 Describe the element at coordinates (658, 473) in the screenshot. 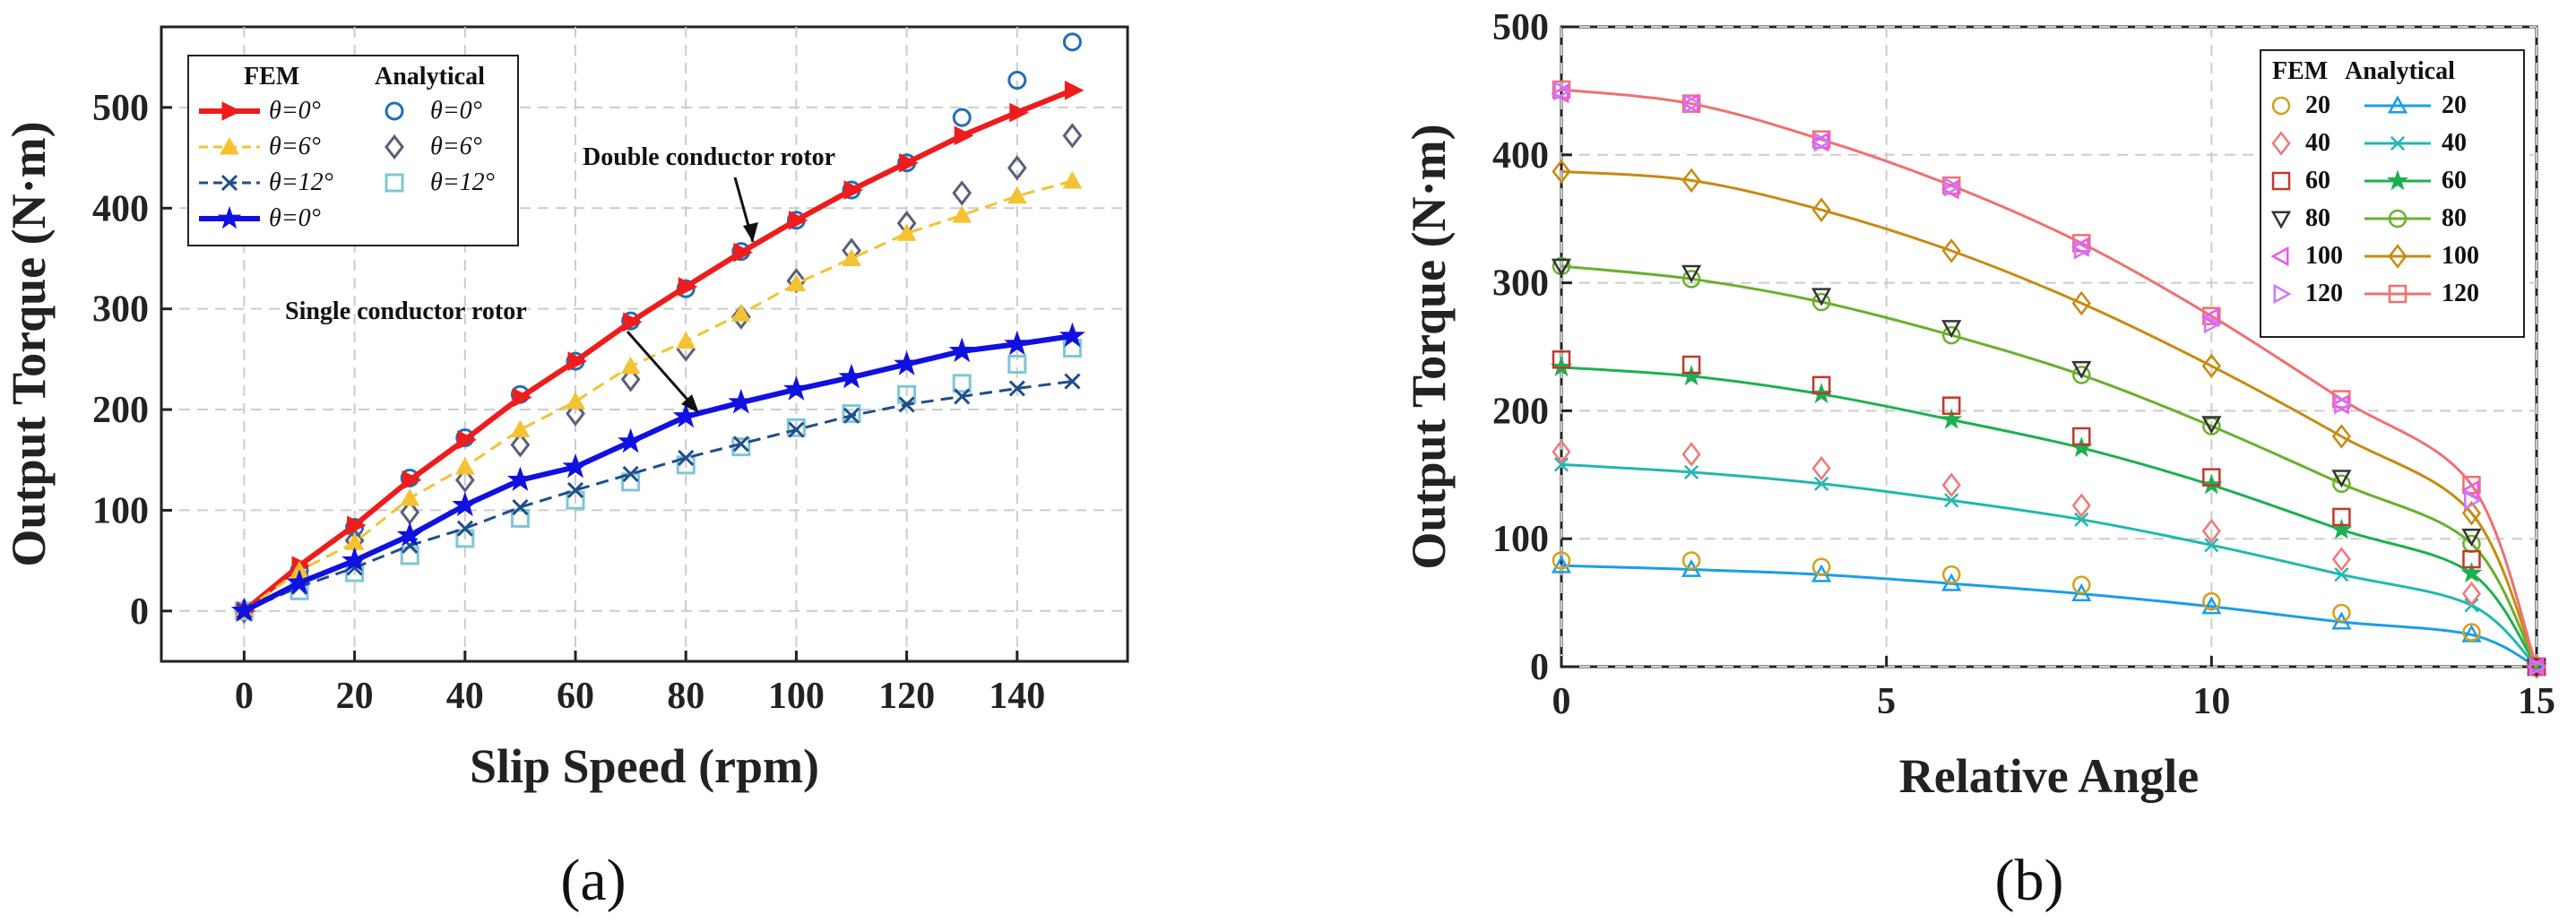

I see `a-fem-3-line` at that location.